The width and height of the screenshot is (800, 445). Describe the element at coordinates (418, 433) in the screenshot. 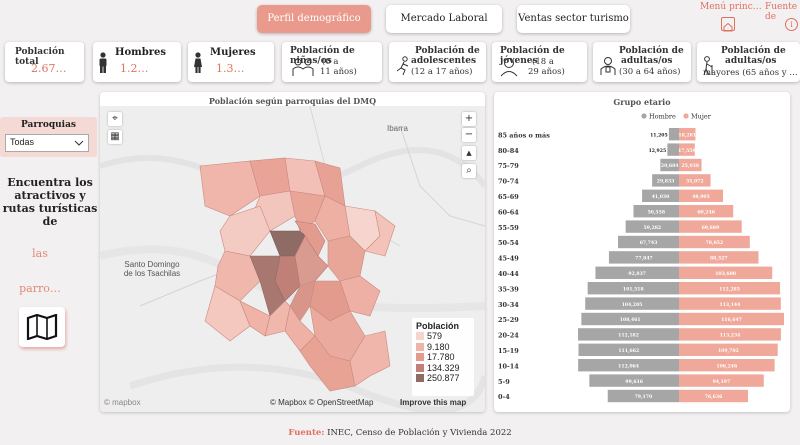

I see `footer-text: INEC, Censo de Población y Vivienda 2022` at that location.